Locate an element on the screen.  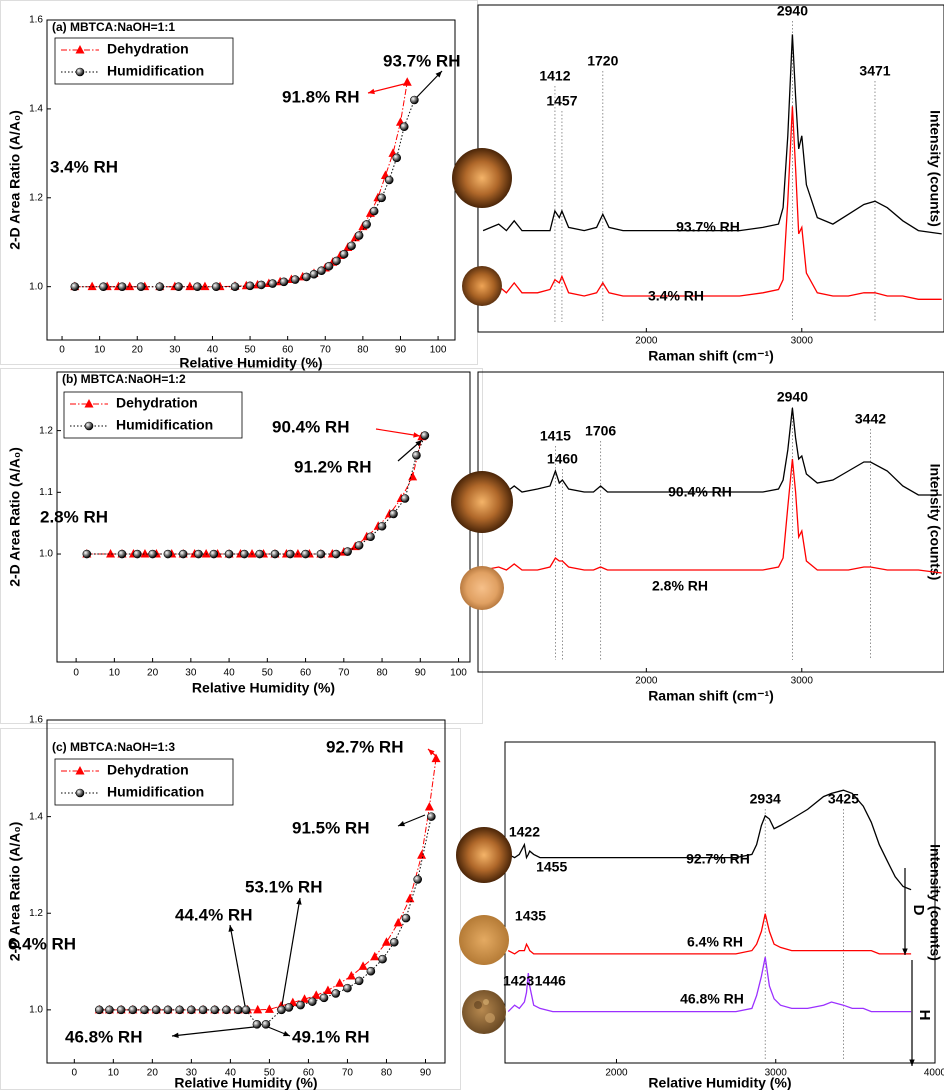
panel-title: (b) MBTCA:NaOH=1:2 is located at coordinates (124, 379).